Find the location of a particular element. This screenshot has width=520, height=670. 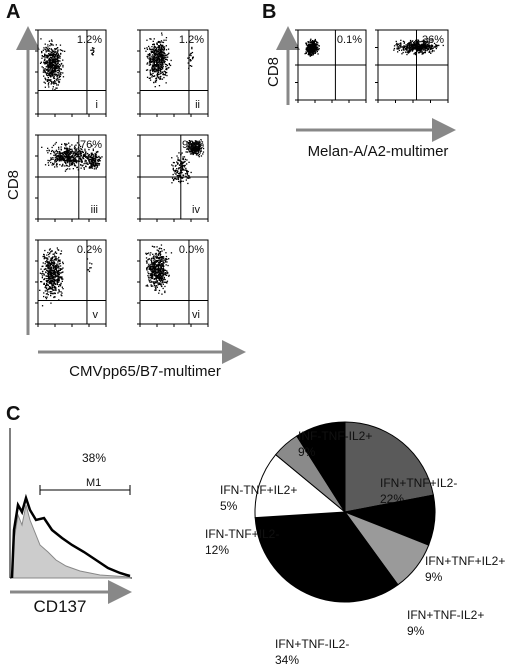

histogram: M1 38% is located at coordinates (70, 503).